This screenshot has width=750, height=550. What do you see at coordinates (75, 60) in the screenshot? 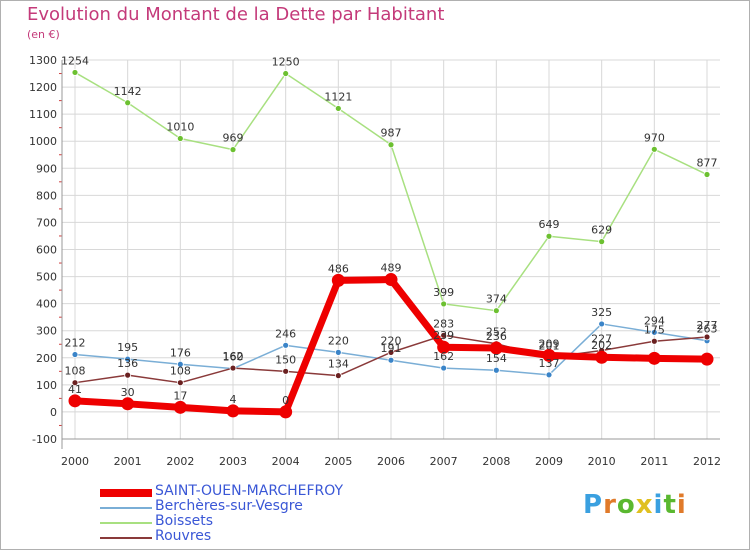
I see `data-label: 1254` at bounding box center [75, 60].